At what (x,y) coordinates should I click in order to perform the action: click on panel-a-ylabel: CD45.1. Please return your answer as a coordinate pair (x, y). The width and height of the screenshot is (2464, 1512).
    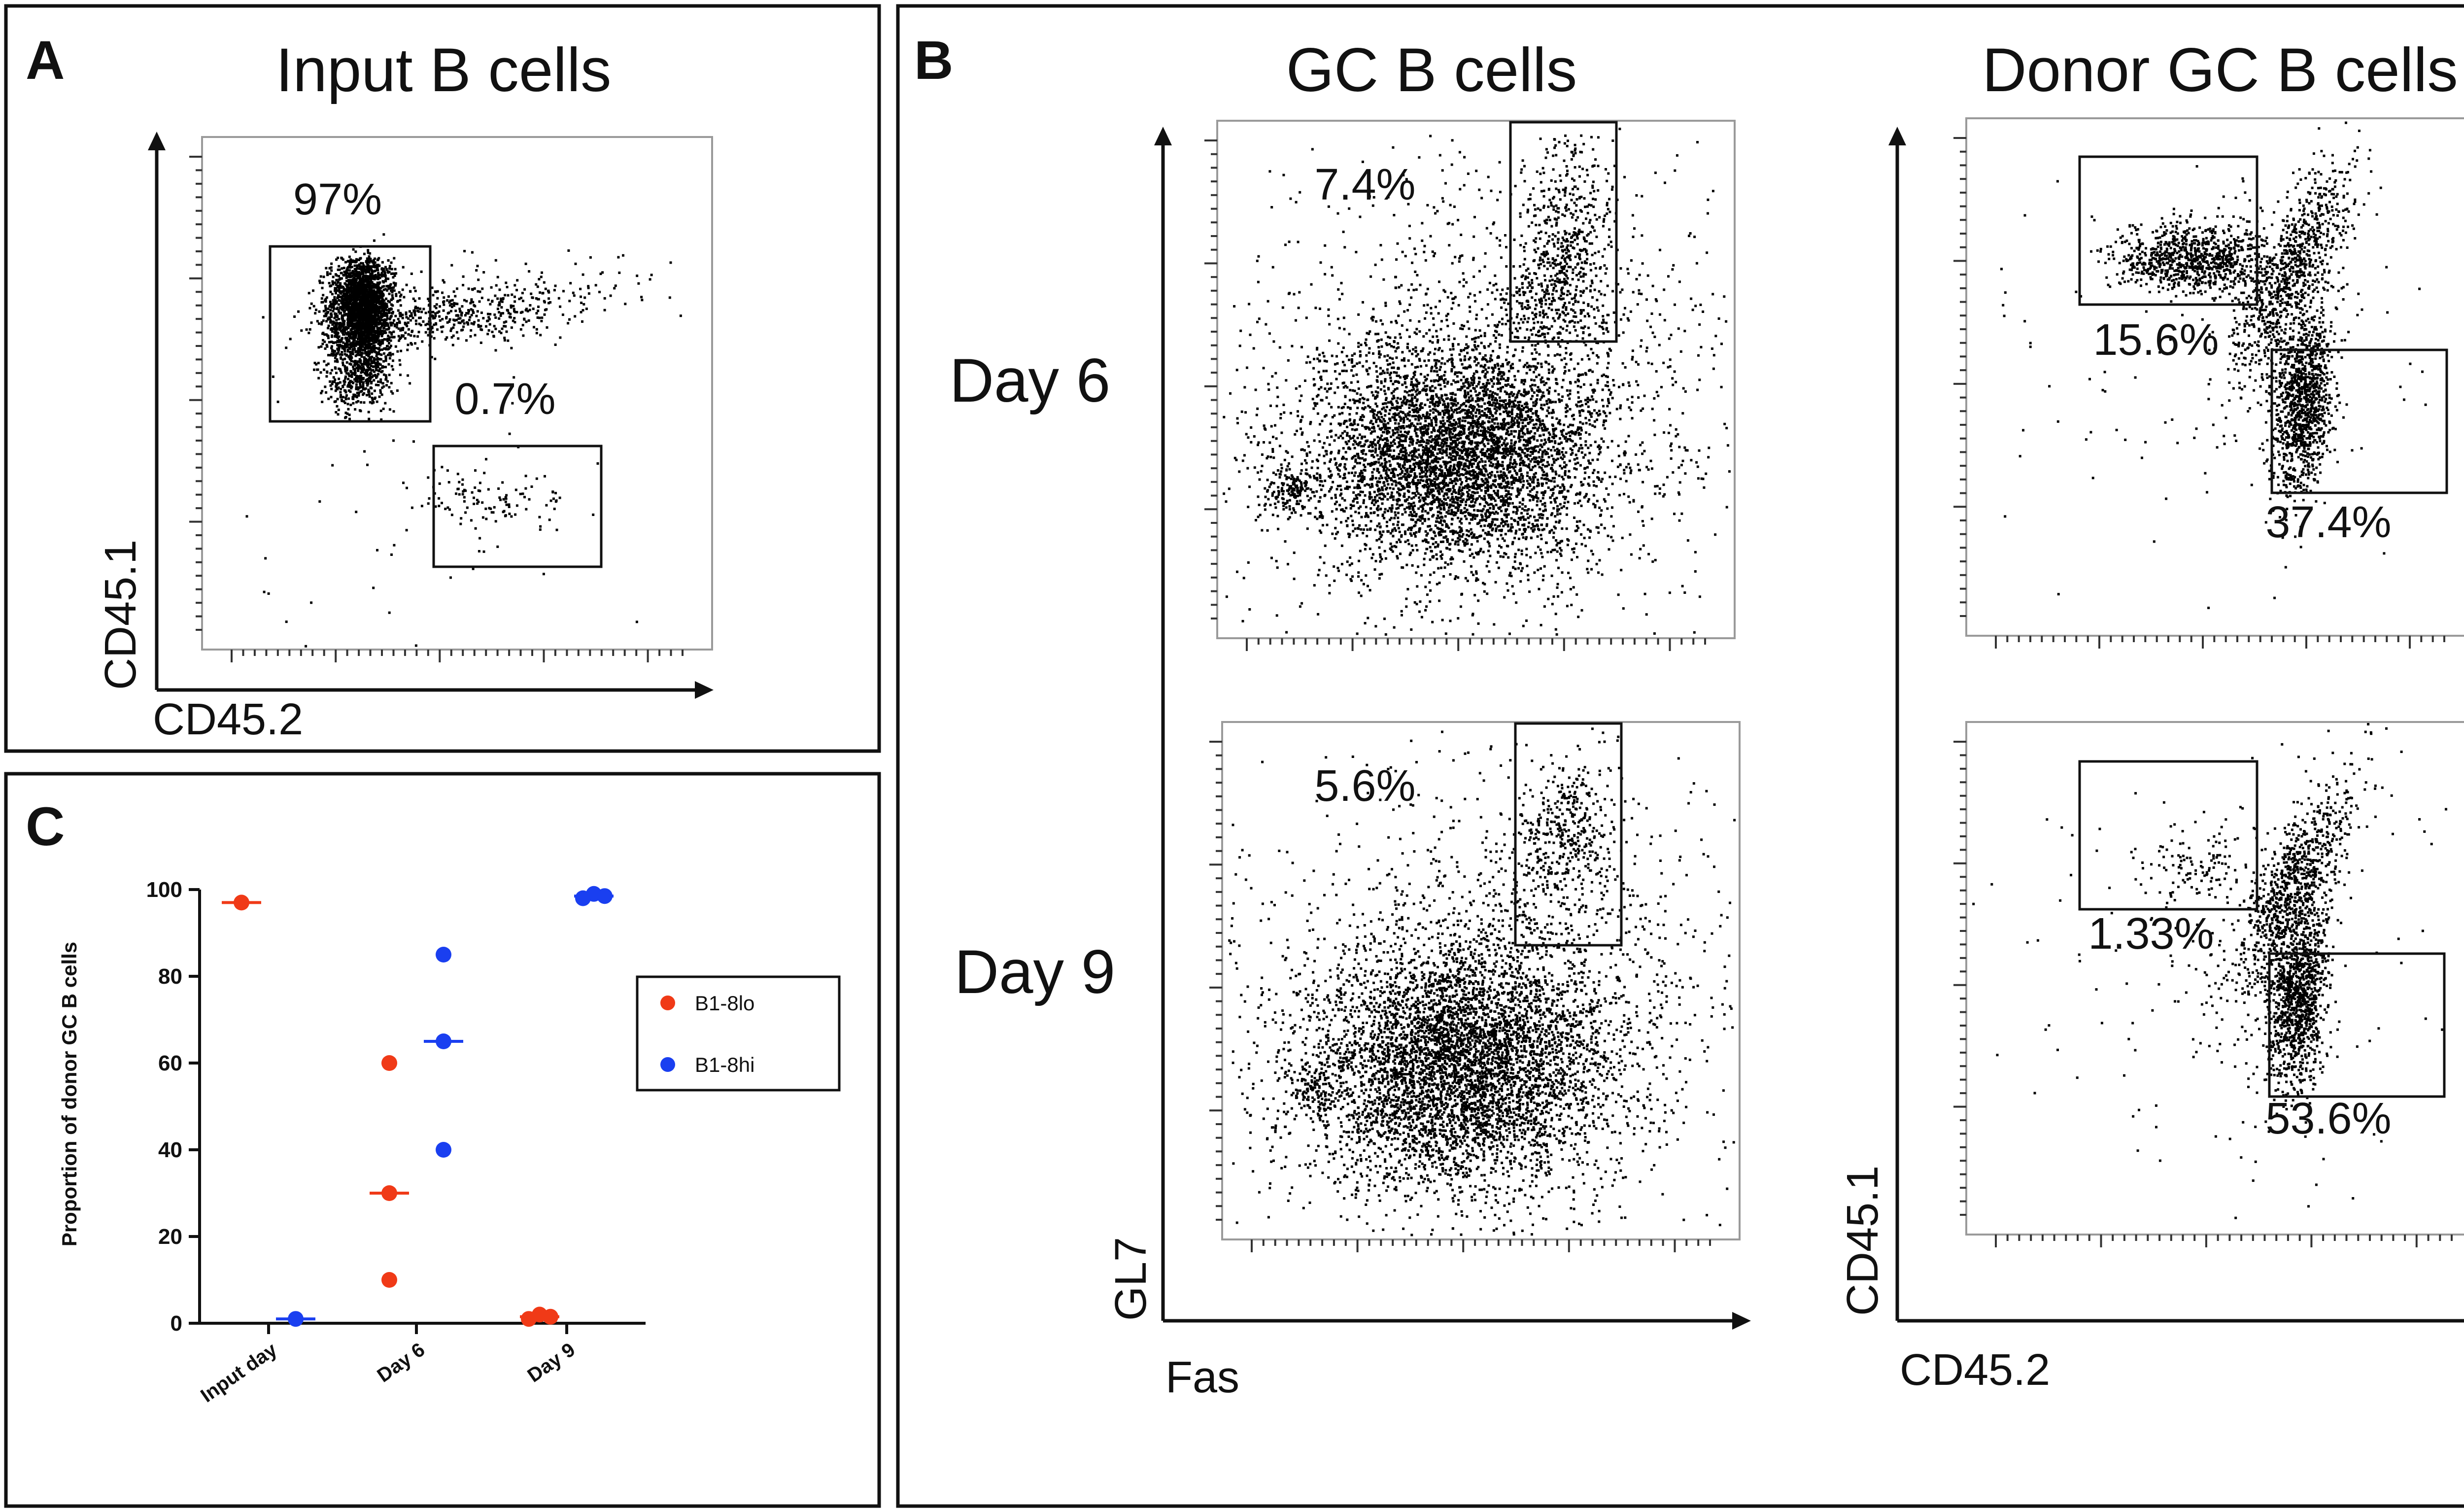
    Looking at the image, I should click on (120, 615).